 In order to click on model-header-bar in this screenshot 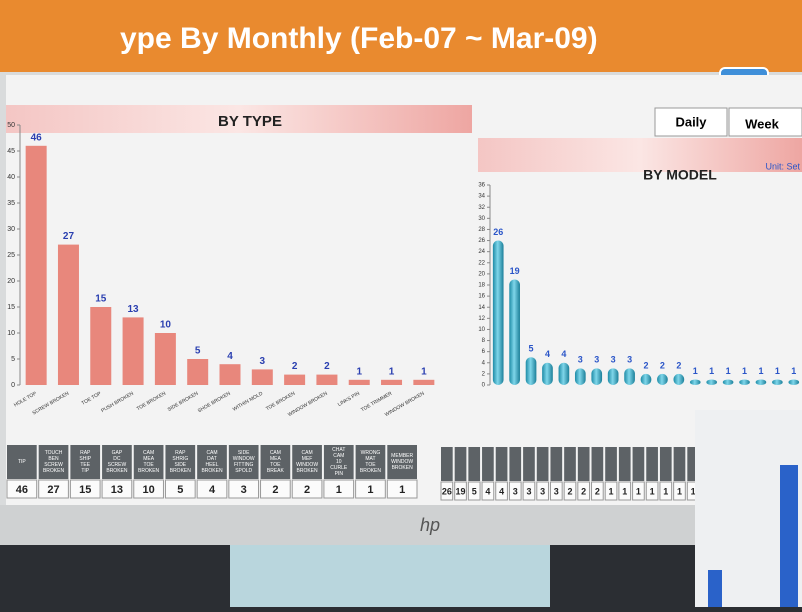, I will do `click(640, 155)`.